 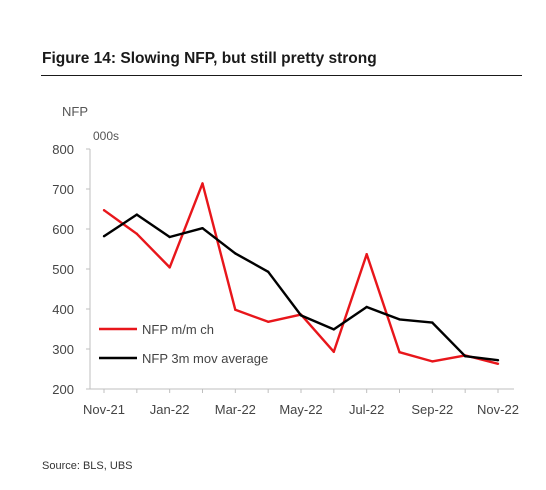 What do you see at coordinates (235, 409) in the screenshot?
I see `x-tick-label: Mar-22` at bounding box center [235, 409].